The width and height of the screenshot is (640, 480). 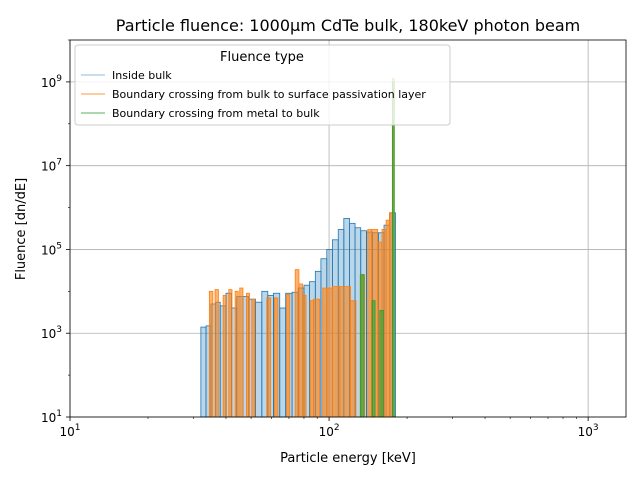 I want to click on y-axis-label: Fluence [dn/dE], so click(x=21, y=229).